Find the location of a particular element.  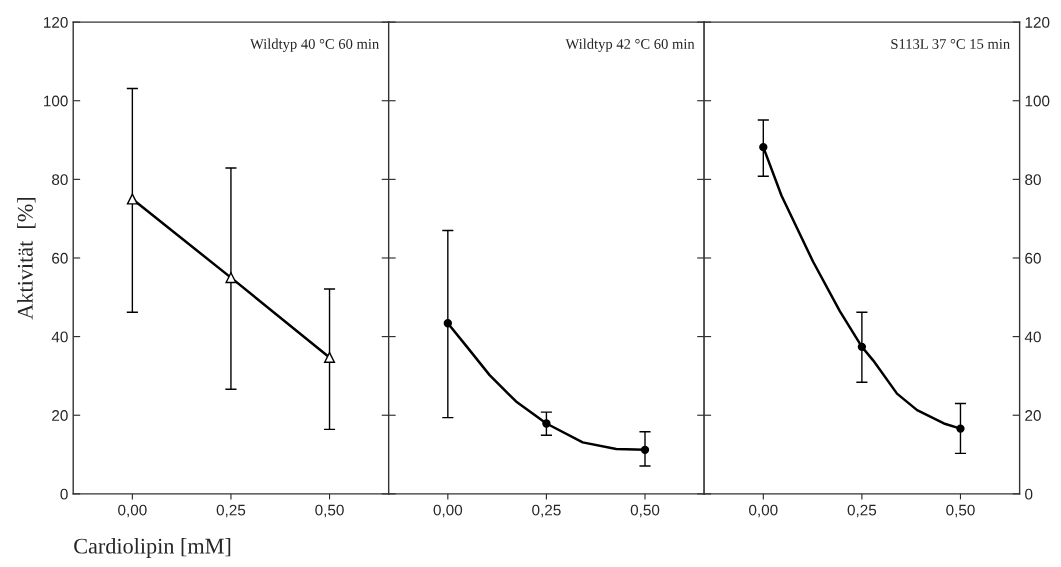

y-axis-title: Aktivität [%] is located at coordinates (26, 258).